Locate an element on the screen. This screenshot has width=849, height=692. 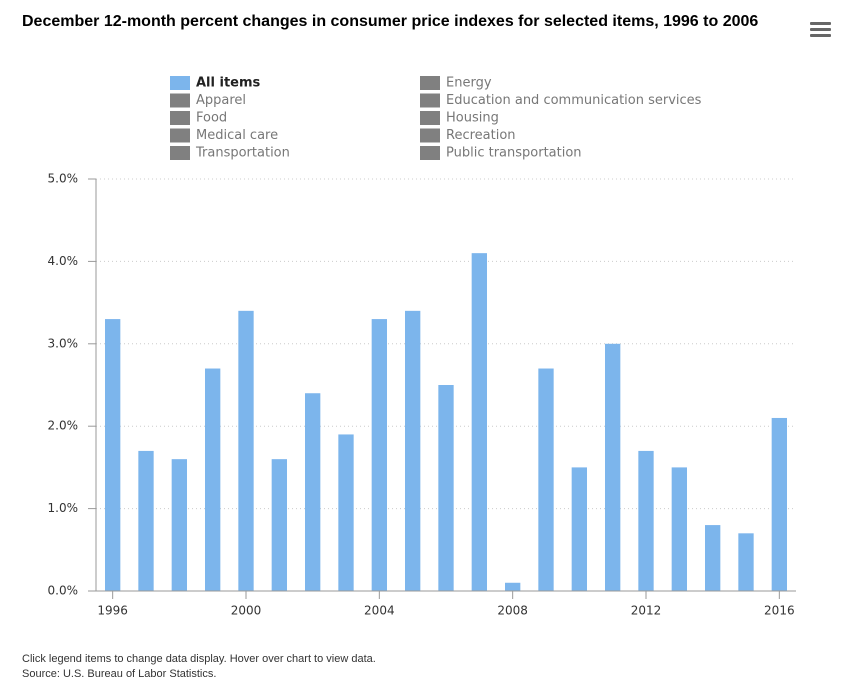
menu-button is located at coordinates (820, 31).